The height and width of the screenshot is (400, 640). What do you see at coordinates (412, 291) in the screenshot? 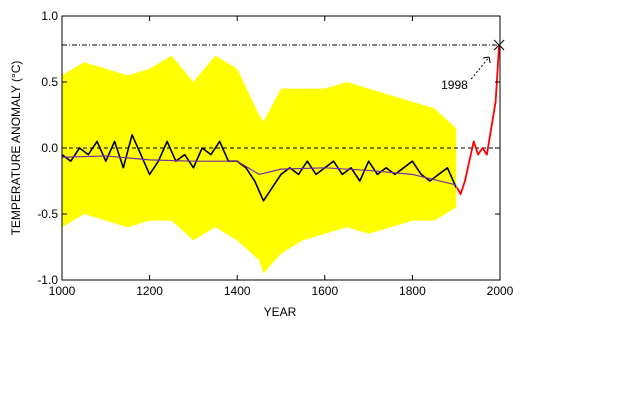
I see `x-tick-label-1800: 1800` at bounding box center [412, 291].